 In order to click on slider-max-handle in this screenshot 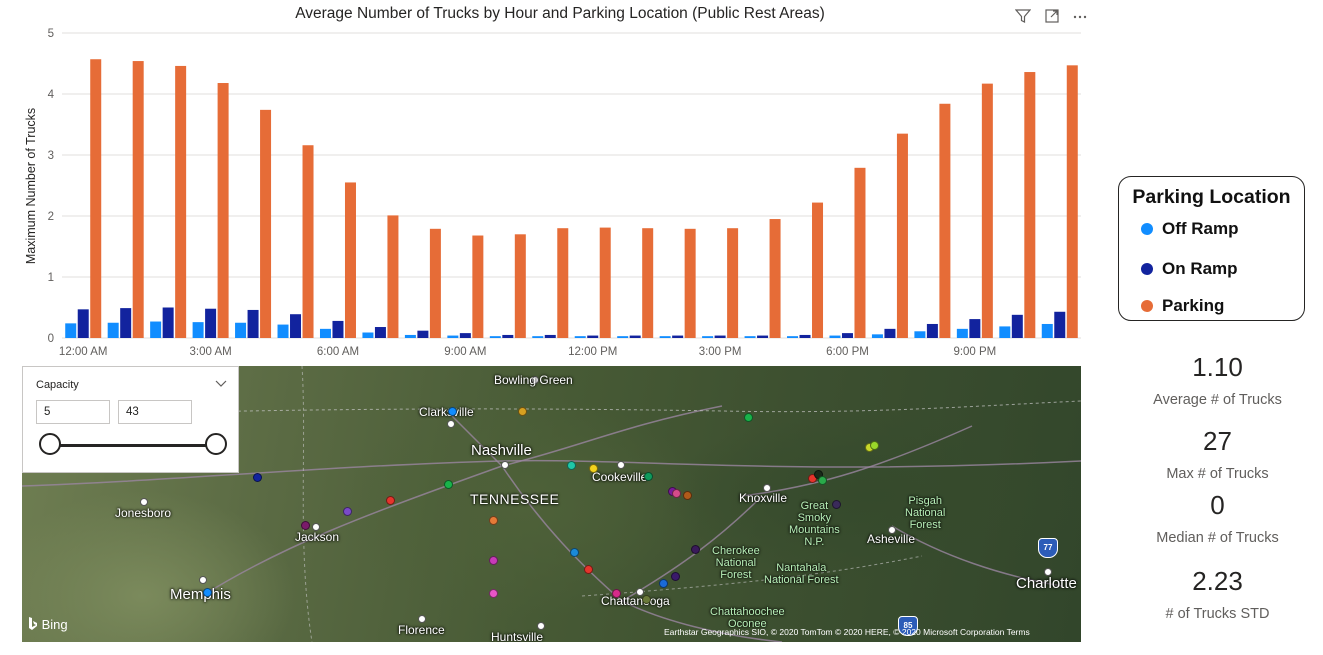, I will do `click(216, 444)`.